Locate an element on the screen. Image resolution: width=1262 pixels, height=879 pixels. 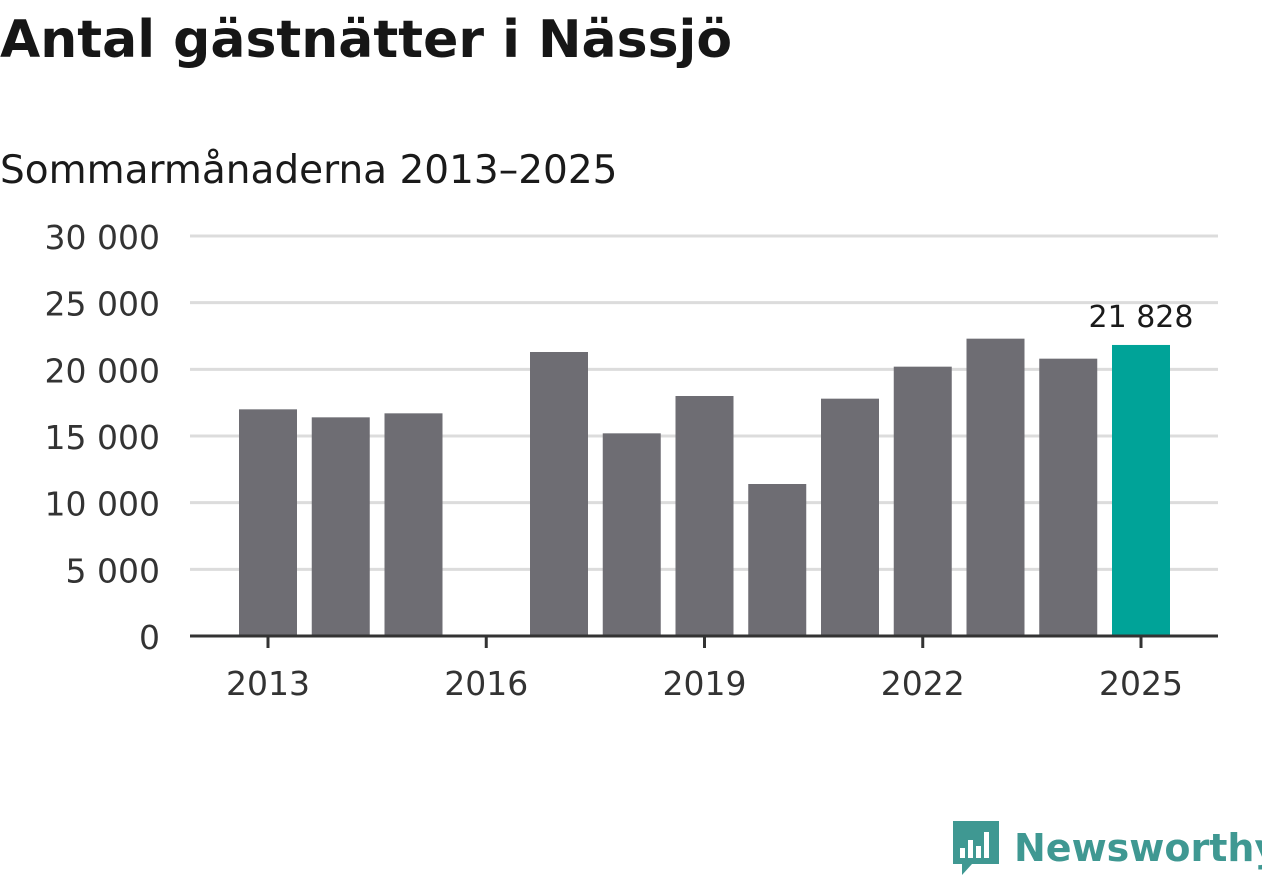
y-tick-label: 0 is located at coordinates (149, 637).